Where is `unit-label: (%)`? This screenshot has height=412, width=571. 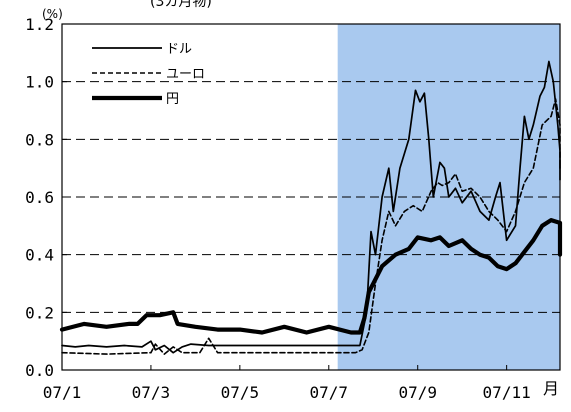 unit-label: (%) is located at coordinates (52, 14).